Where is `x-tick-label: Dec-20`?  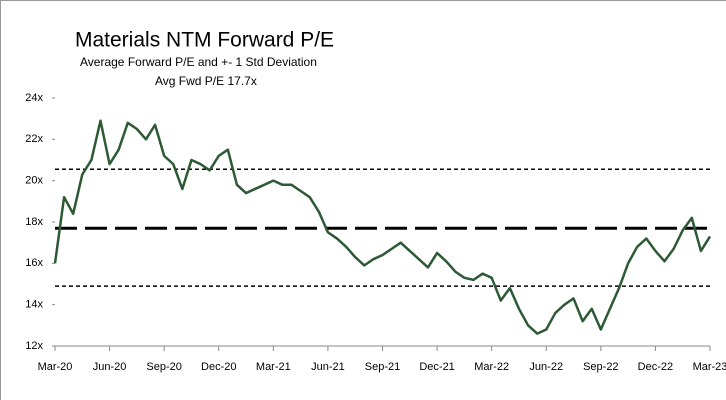 x-tick-label: Dec-20 is located at coordinates (218, 367).